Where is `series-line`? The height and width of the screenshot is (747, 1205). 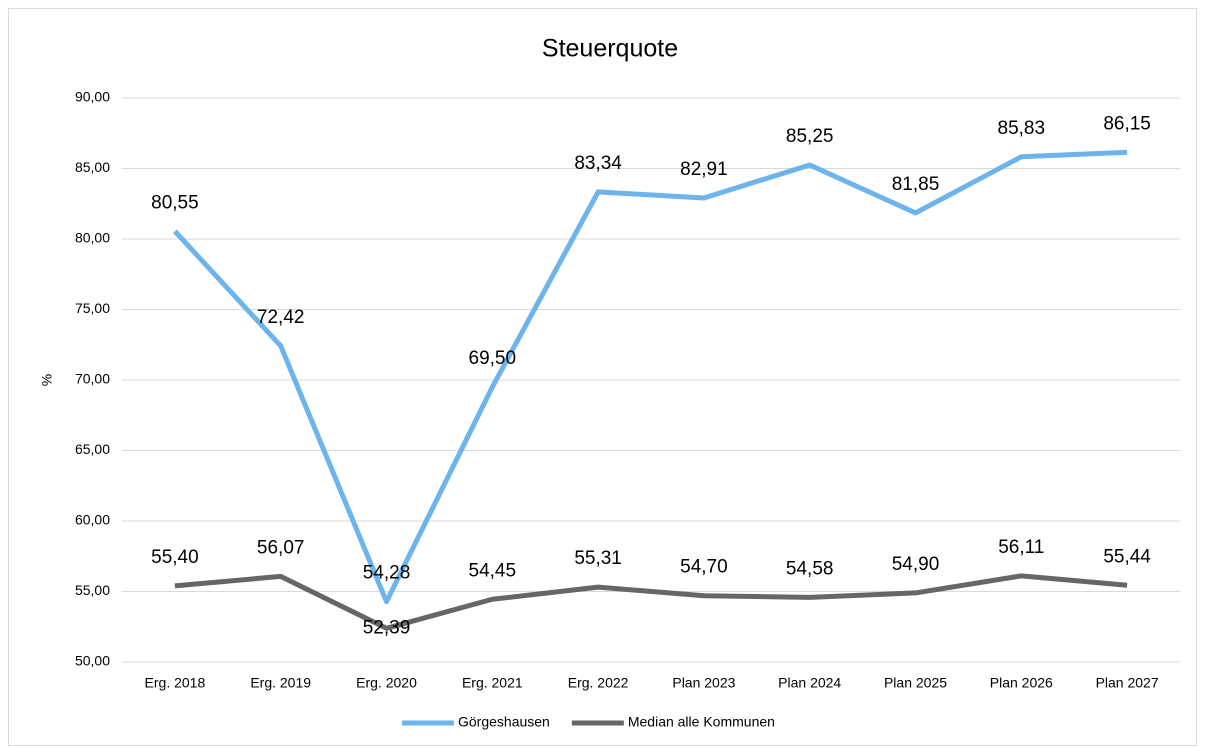 series-line is located at coordinates (651, 602).